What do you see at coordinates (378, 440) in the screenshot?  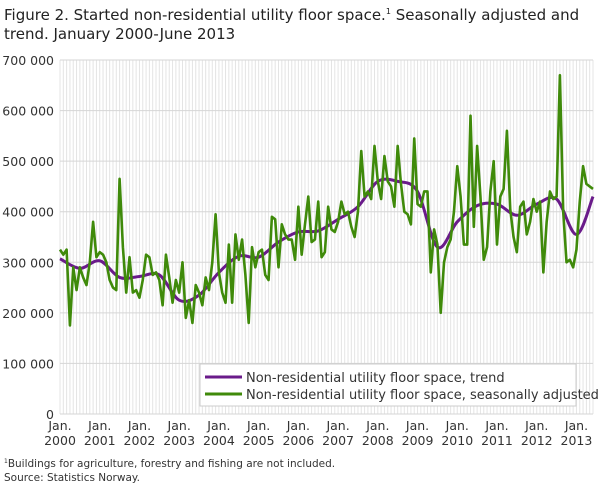 I see `x-tick-label-year: 2008` at bounding box center [378, 440].